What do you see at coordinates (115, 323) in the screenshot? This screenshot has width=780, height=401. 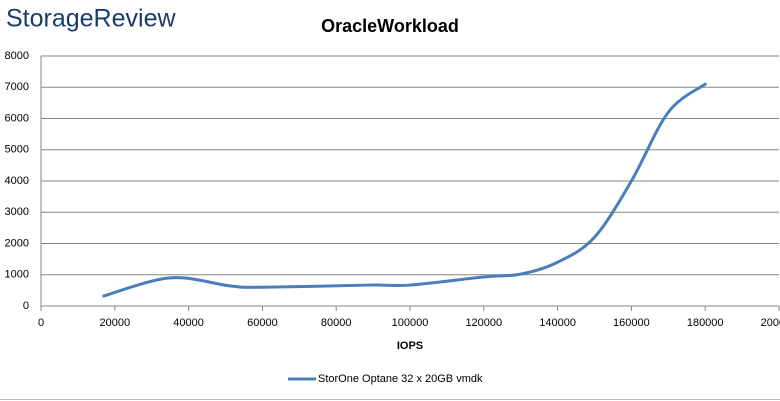 I see `x-tick-label: 20000` at bounding box center [115, 323].